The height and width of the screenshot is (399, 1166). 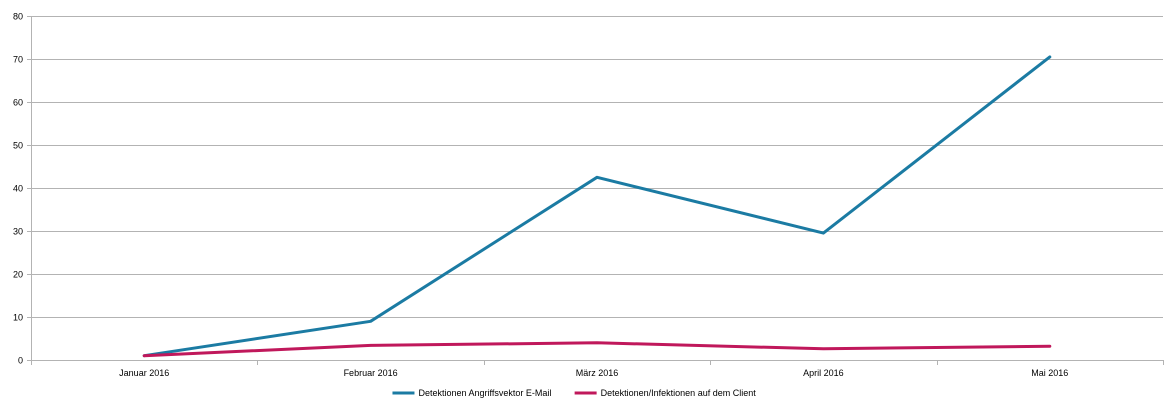 I want to click on y-tick-label: 80, so click(x=18, y=17).